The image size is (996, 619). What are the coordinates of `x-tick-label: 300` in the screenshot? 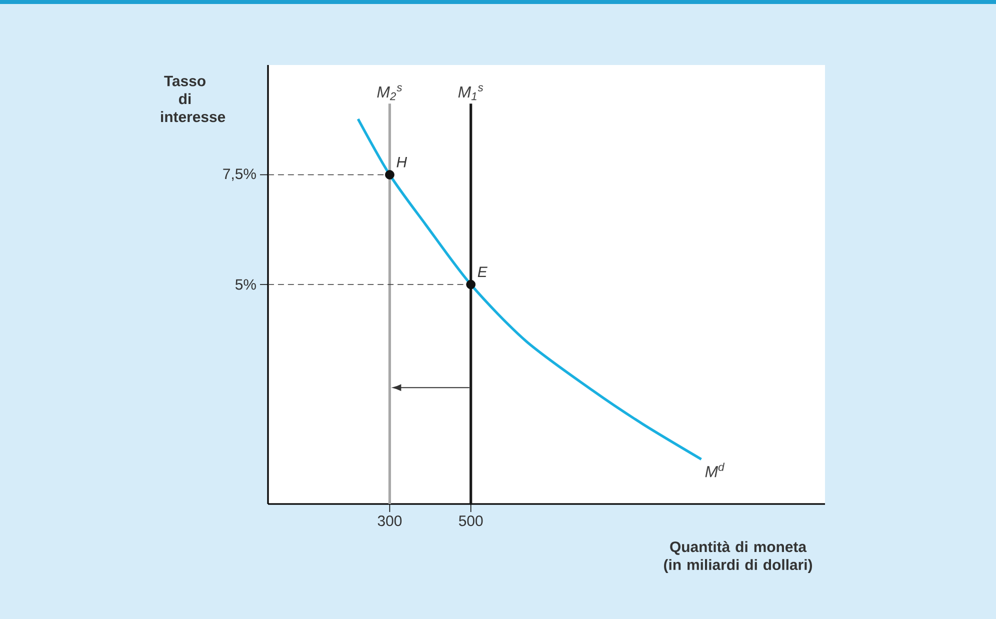 It's located at (390, 521).